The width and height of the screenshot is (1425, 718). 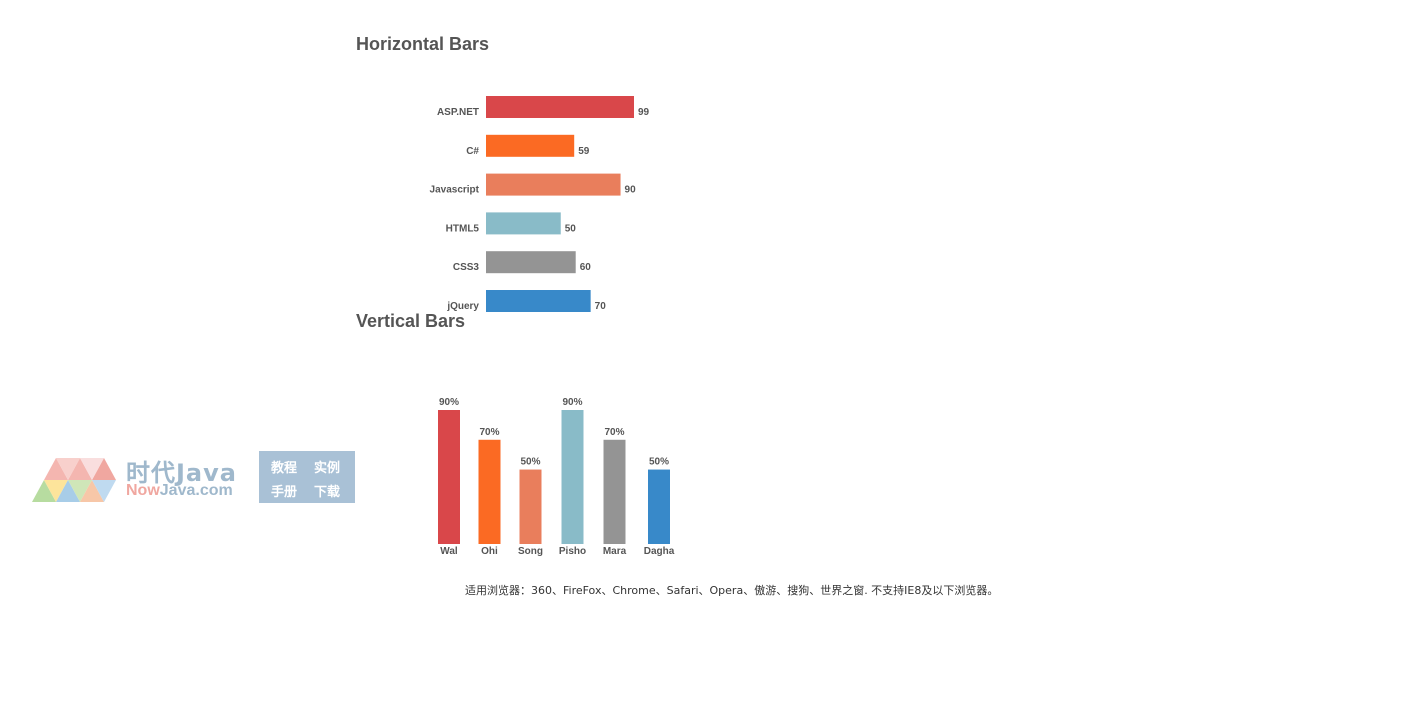 I want to click on hbar-category-label: C#, so click(x=472, y=151).